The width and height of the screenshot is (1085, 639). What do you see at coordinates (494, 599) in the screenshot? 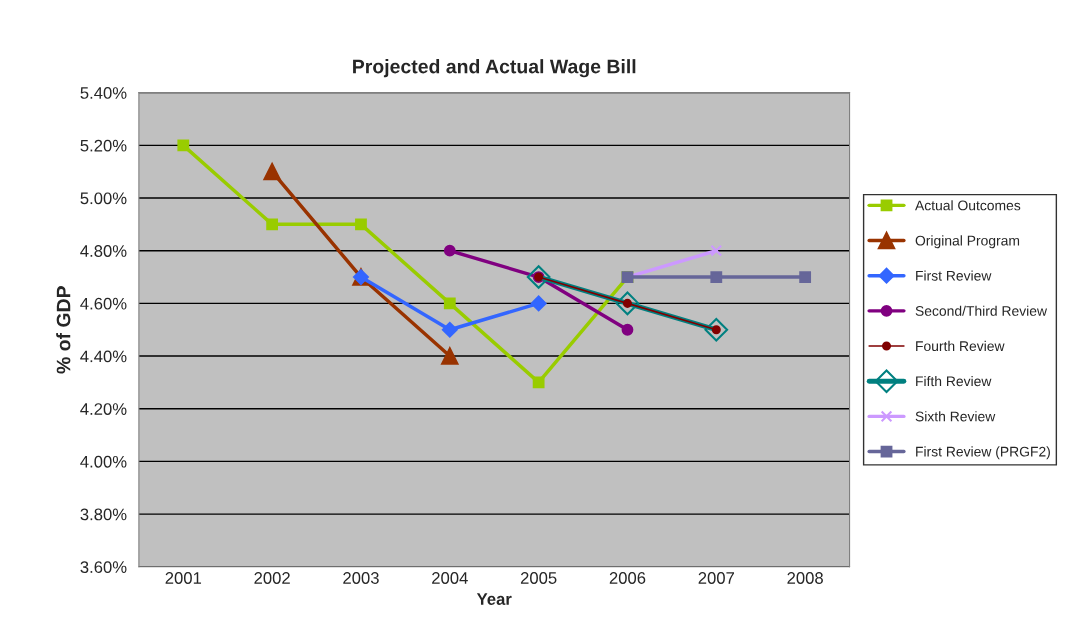
I see `x-axis-title: Year` at bounding box center [494, 599].